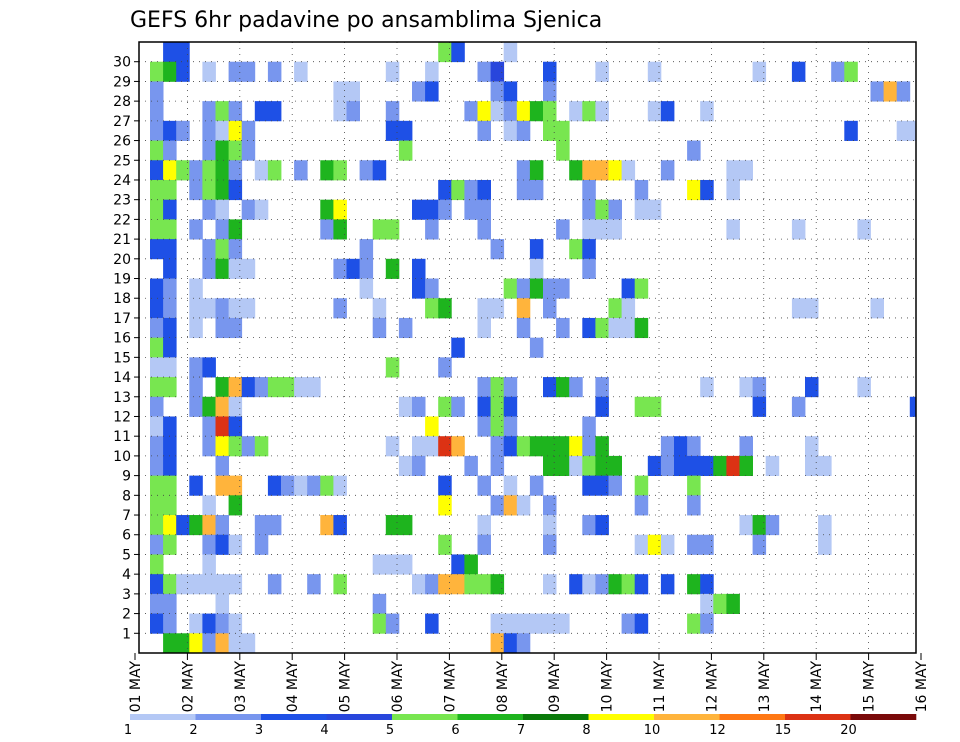 This screenshot has width=960, height=742. What do you see at coordinates (157, 71) in the screenshot?
I see `cell-m29-s0` at bounding box center [157, 71].